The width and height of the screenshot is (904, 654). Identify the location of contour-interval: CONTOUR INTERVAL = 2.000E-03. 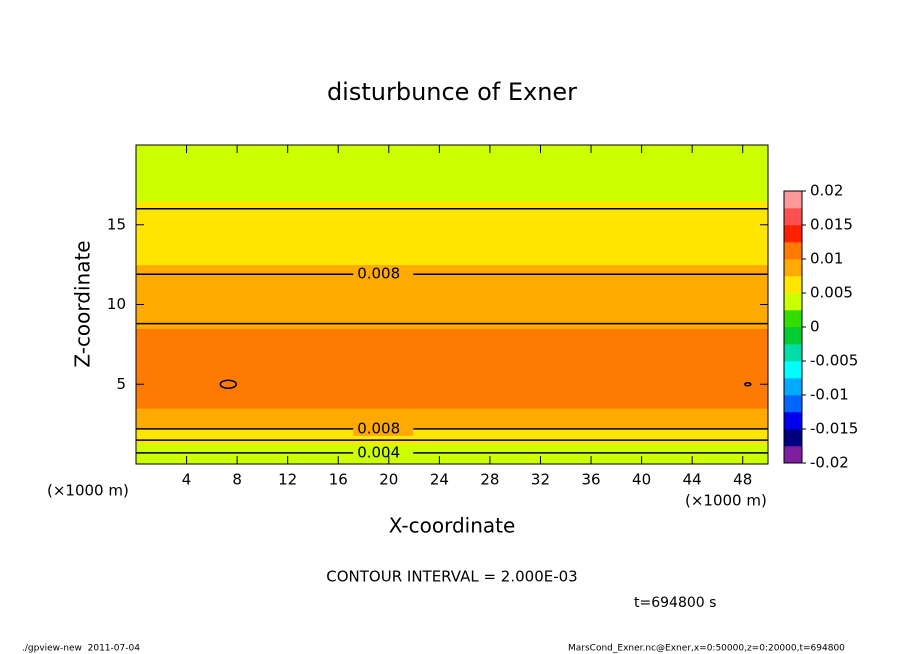
(451, 577).